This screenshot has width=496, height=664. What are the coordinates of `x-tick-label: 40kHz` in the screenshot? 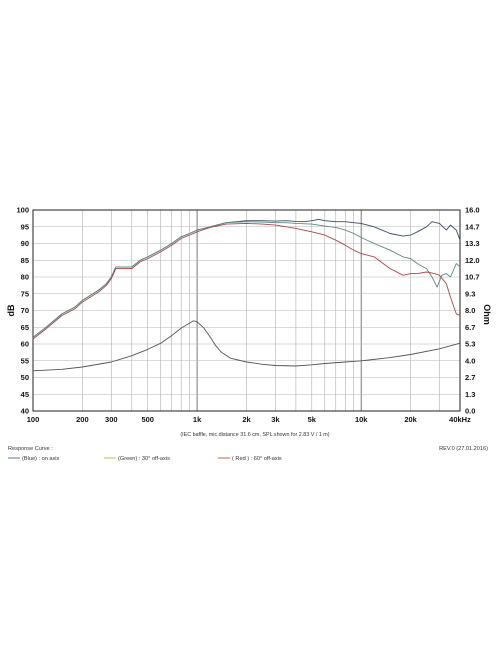 It's located at (460, 419).